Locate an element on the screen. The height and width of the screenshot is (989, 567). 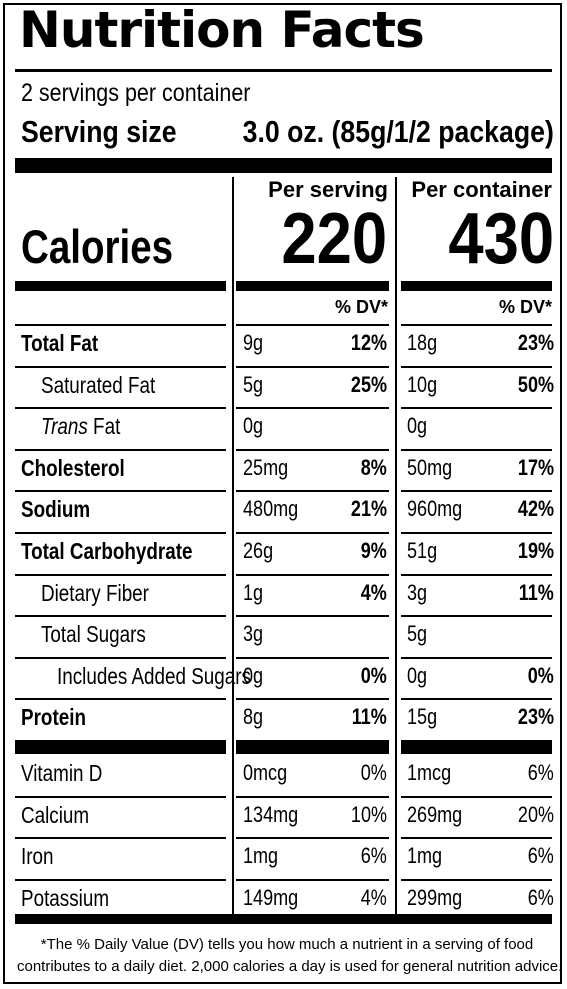
calories-label: Calories is located at coordinates (97, 246).